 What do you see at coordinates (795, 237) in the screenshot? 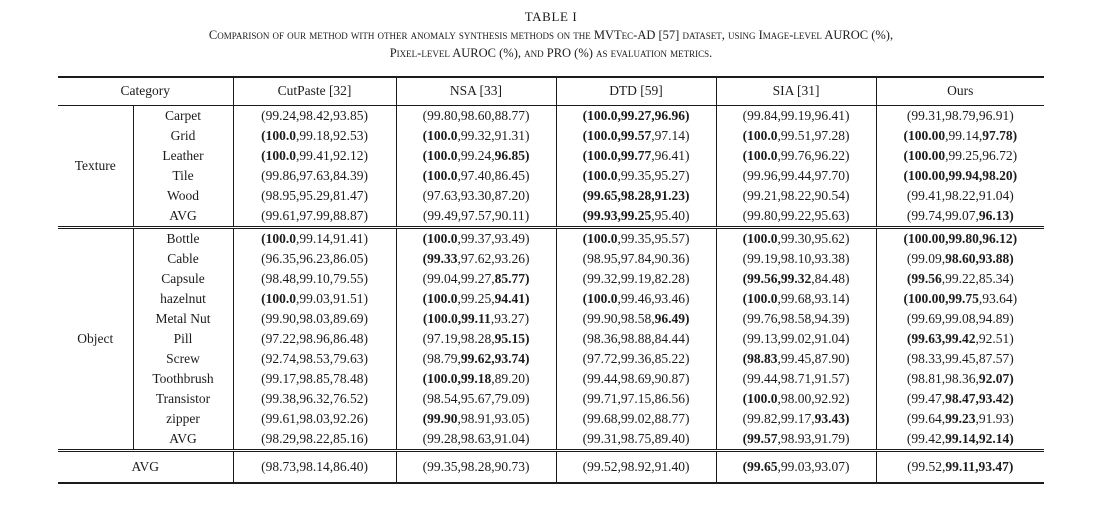
I see `metric-cell-sia: (100.0,99.30,95.62)` at bounding box center [795, 237].